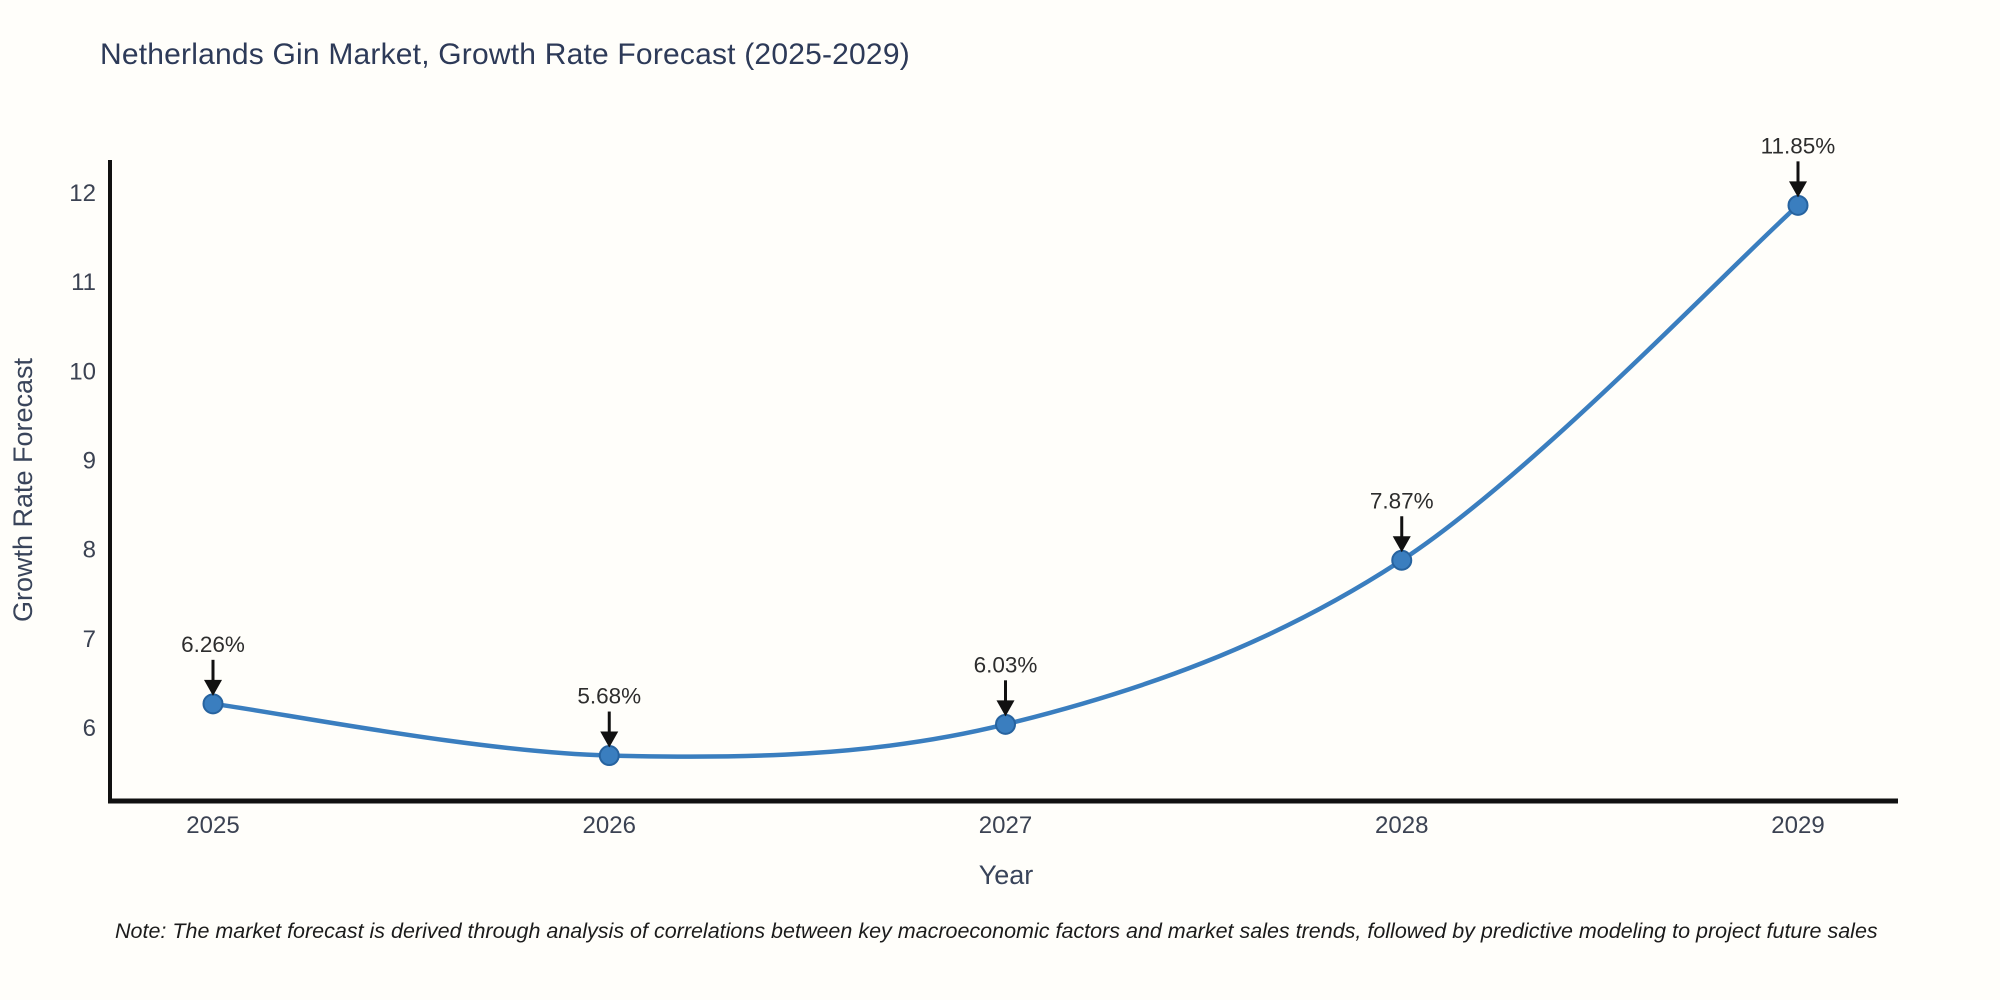  What do you see at coordinates (609, 696) in the screenshot?
I see `data-point-label: 5.68%` at bounding box center [609, 696].